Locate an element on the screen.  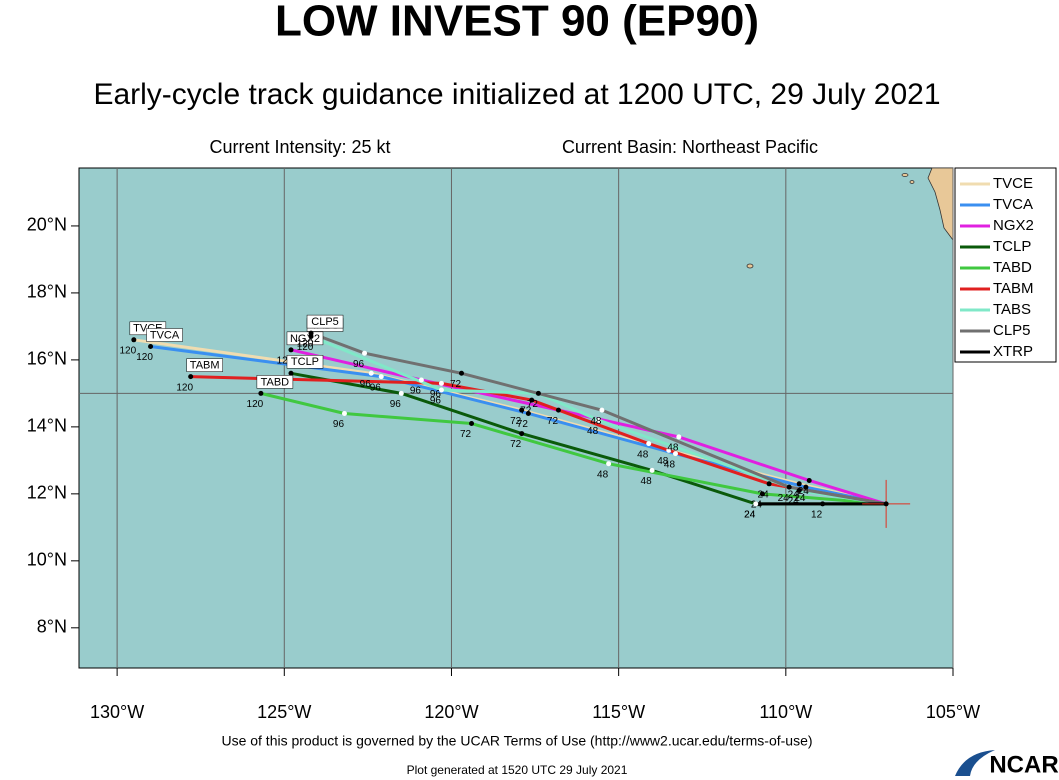
intensity: Current Intensity: 25 kt is located at coordinates (299, 147).